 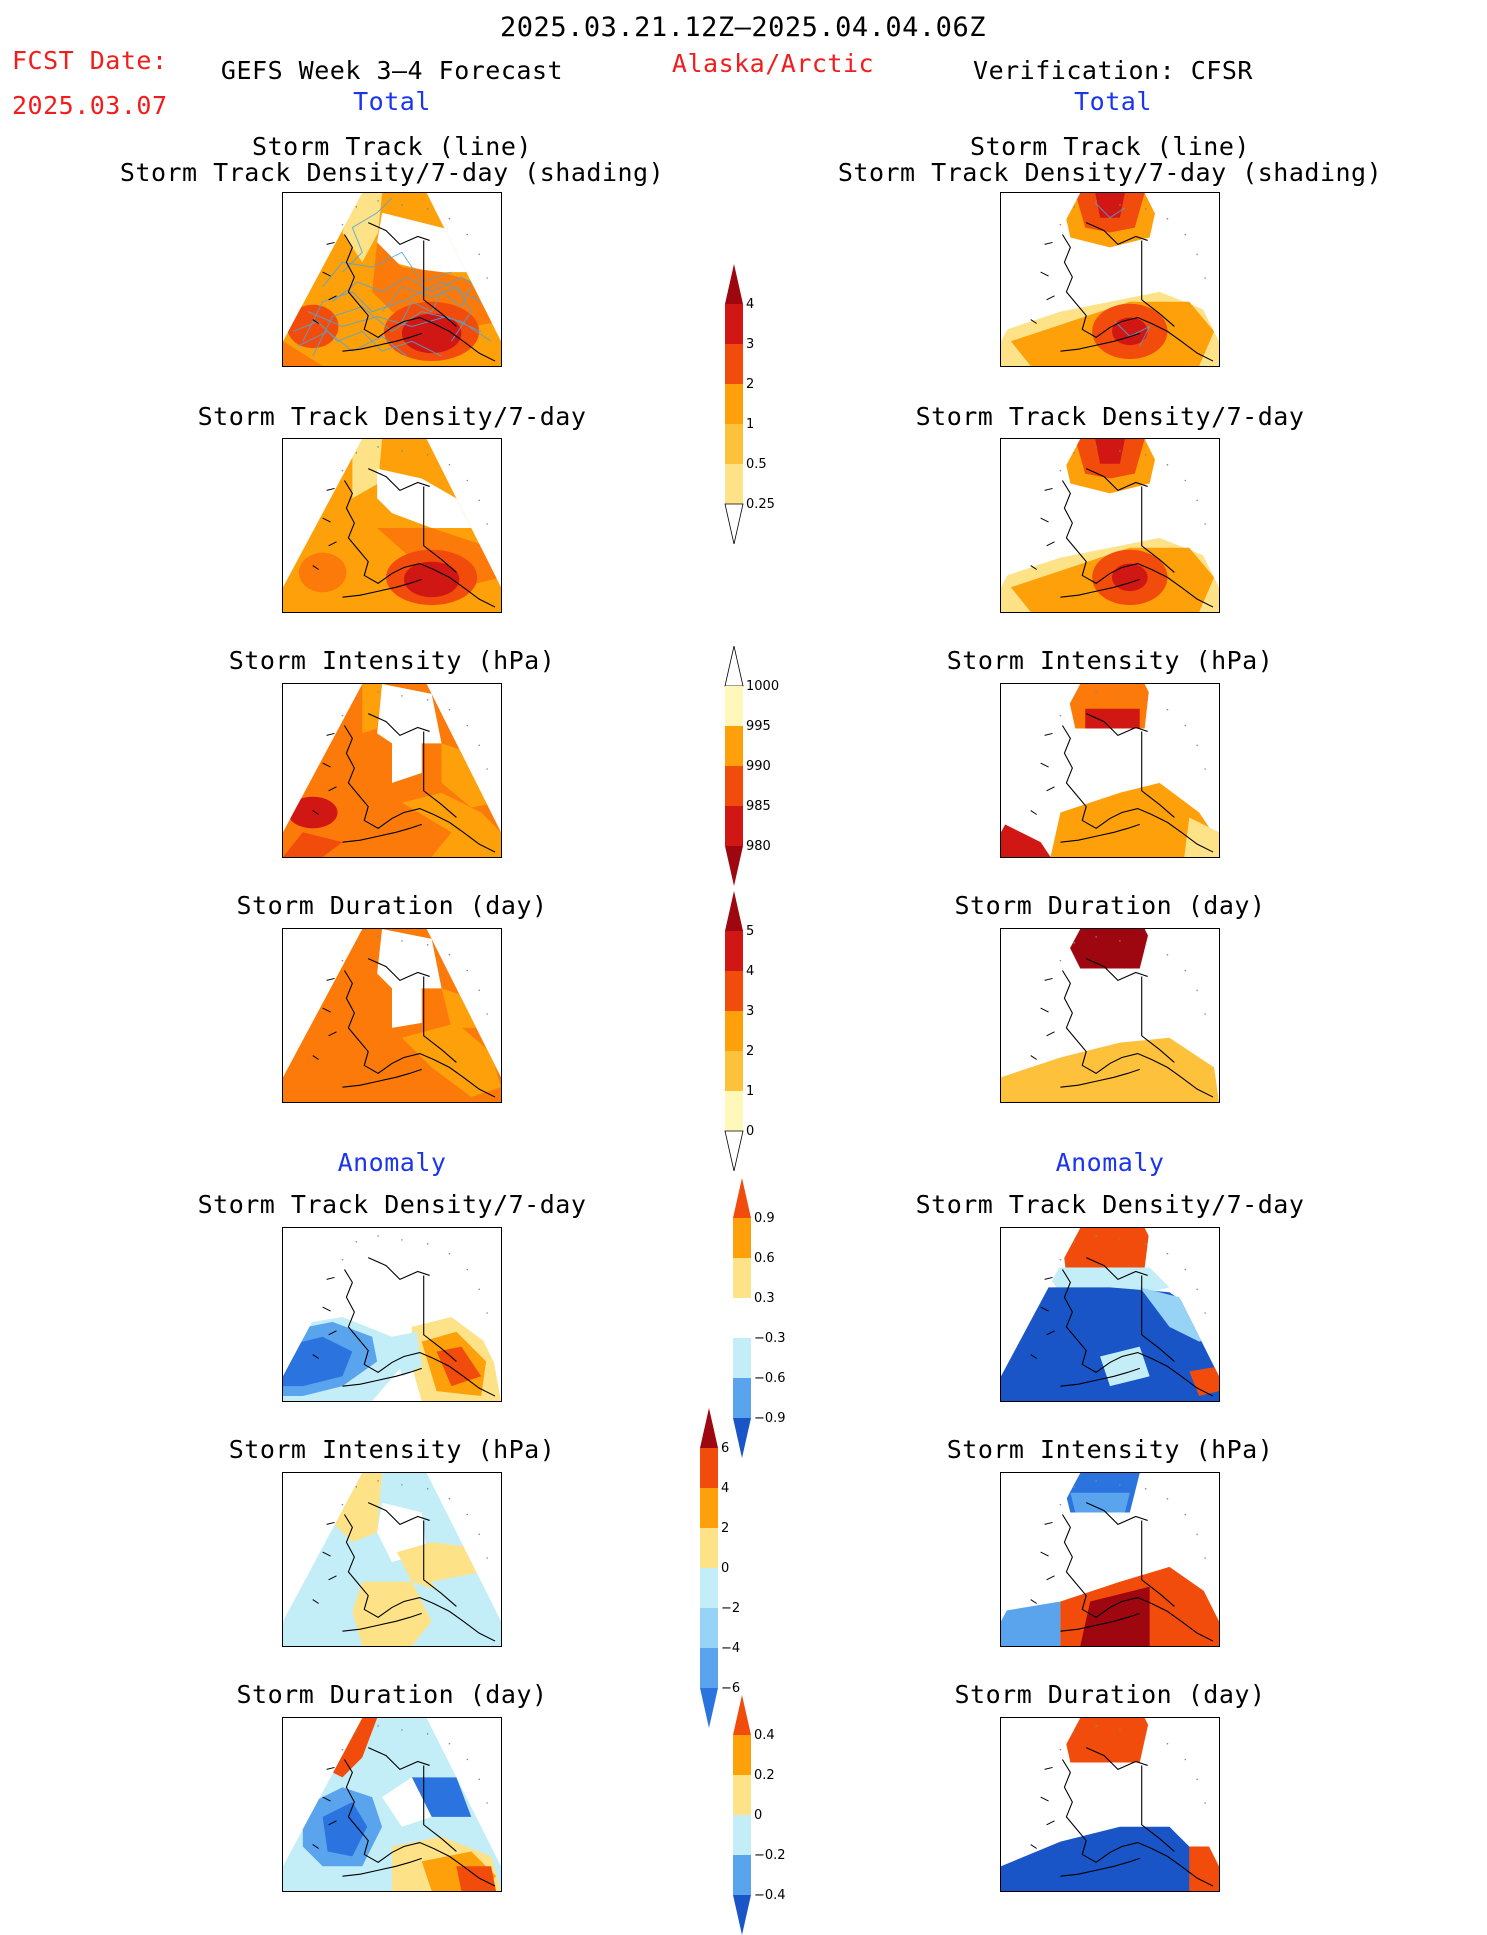 What do you see at coordinates (90, 60) in the screenshot?
I see `fcst-date-label: FCST Date:` at bounding box center [90, 60].